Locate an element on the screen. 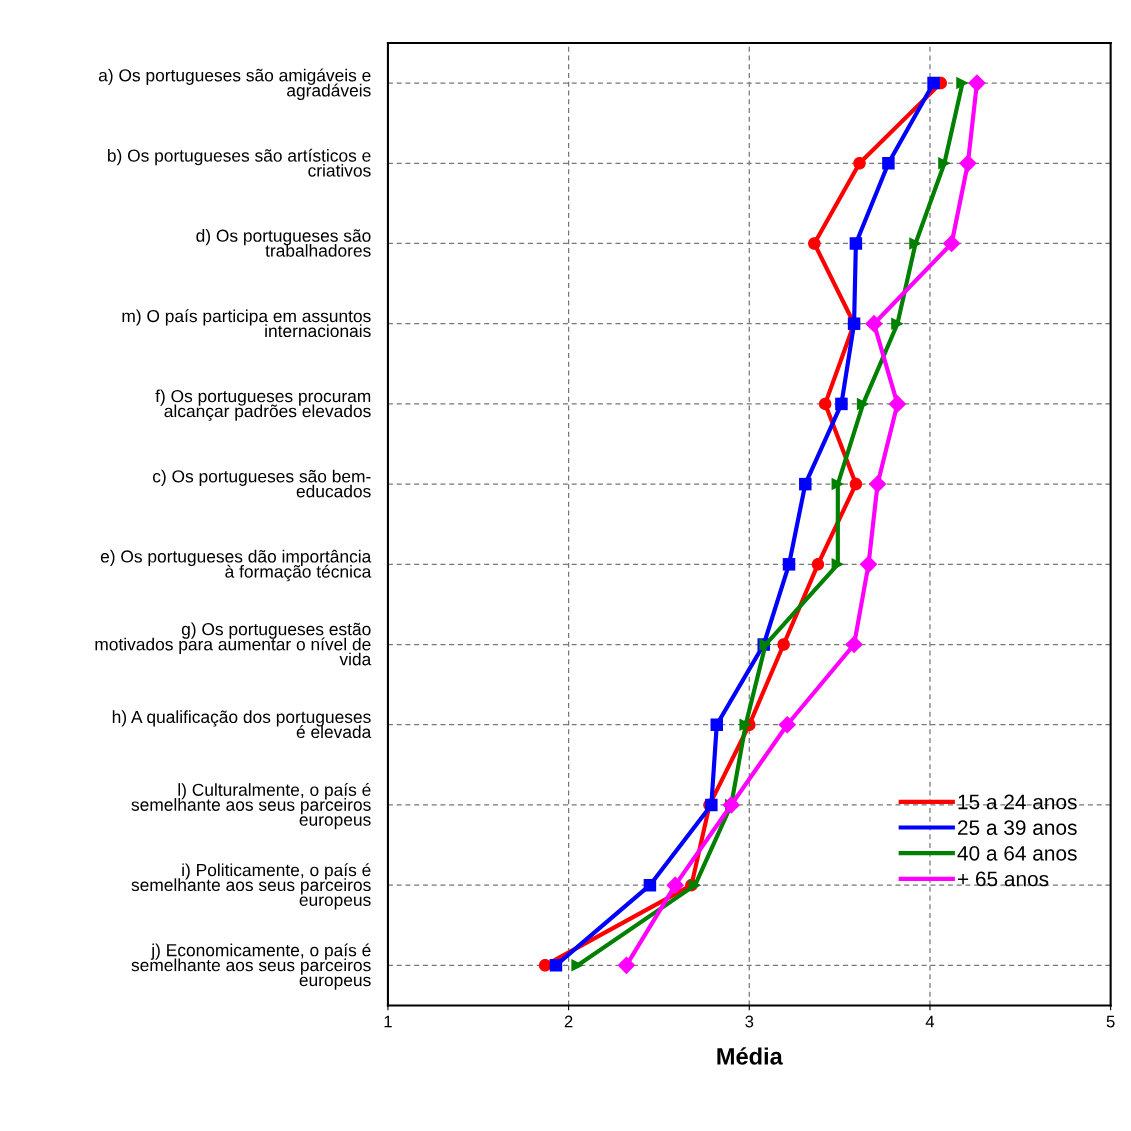 This screenshot has height=1131, width=1131. x-tick-label: 1 is located at coordinates (388, 1021).